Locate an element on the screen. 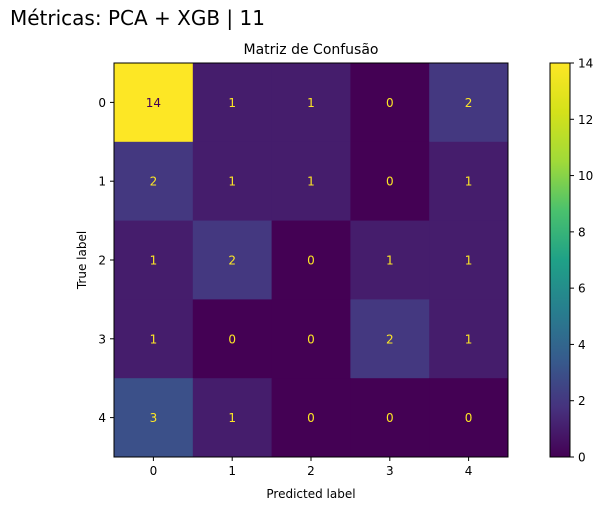 Image resolution: width=605 pixels, height=511 pixels. cell-value-4-4: 0 is located at coordinates (469, 418).